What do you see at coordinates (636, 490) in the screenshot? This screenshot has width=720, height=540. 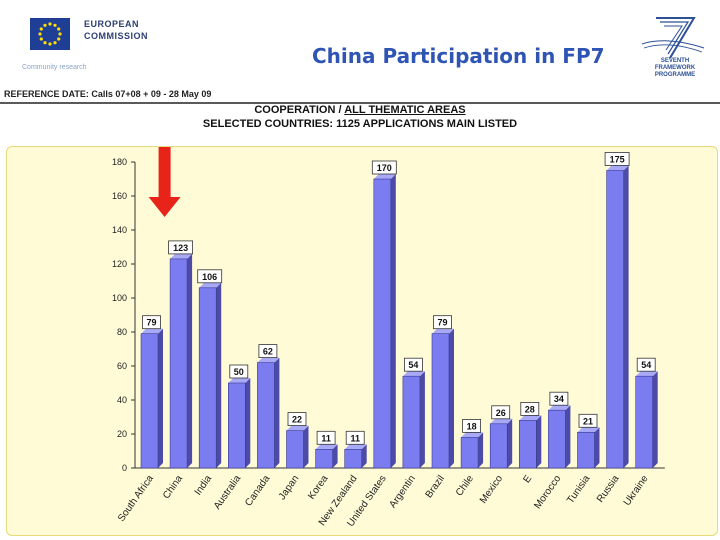 I see `x-tick-label: Ukraine` at bounding box center [636, 490].